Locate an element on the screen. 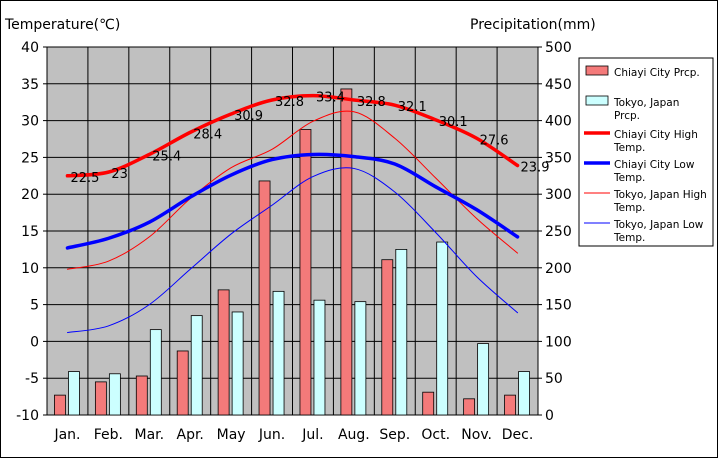 Image resolution: width=720 pixels, height=460 pixels. data-label: 30.1 is located at coordinates (453, 122).